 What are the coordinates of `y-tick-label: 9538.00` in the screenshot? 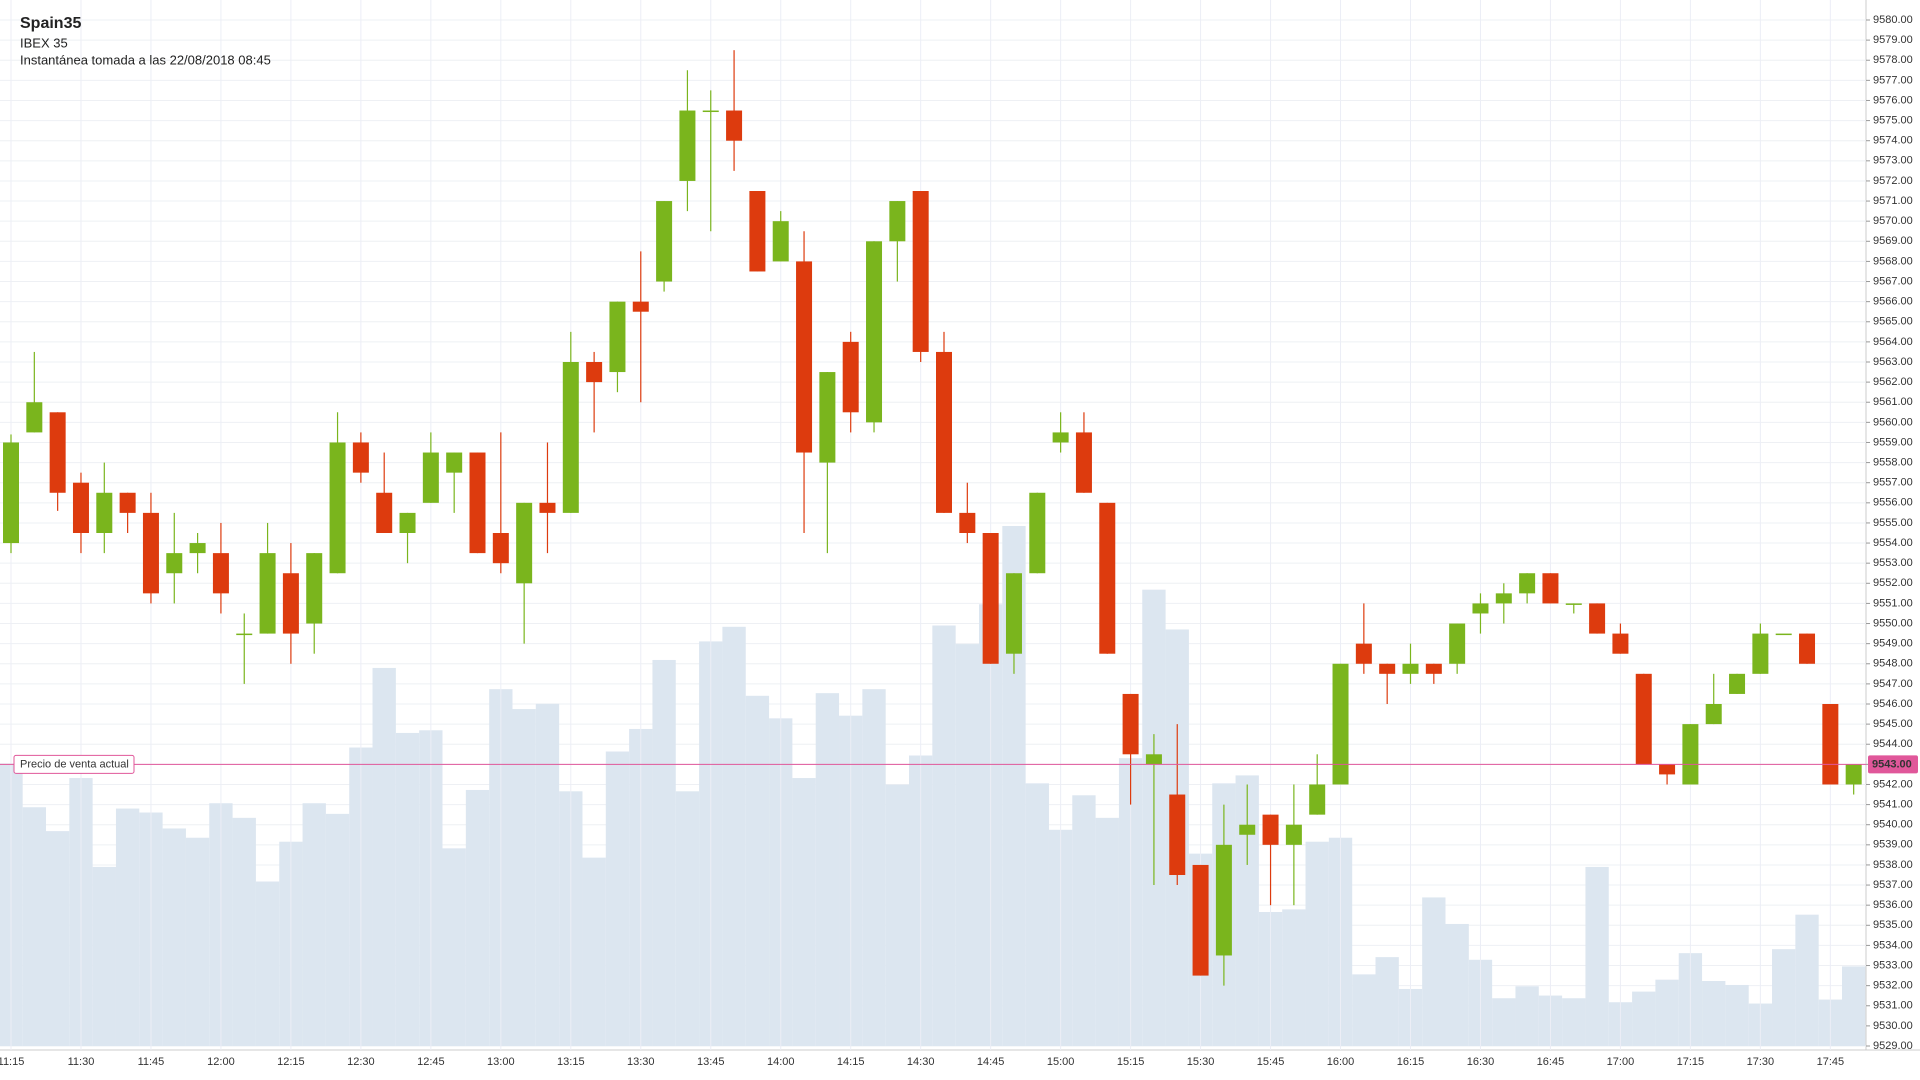 It's located at (1893, 865).